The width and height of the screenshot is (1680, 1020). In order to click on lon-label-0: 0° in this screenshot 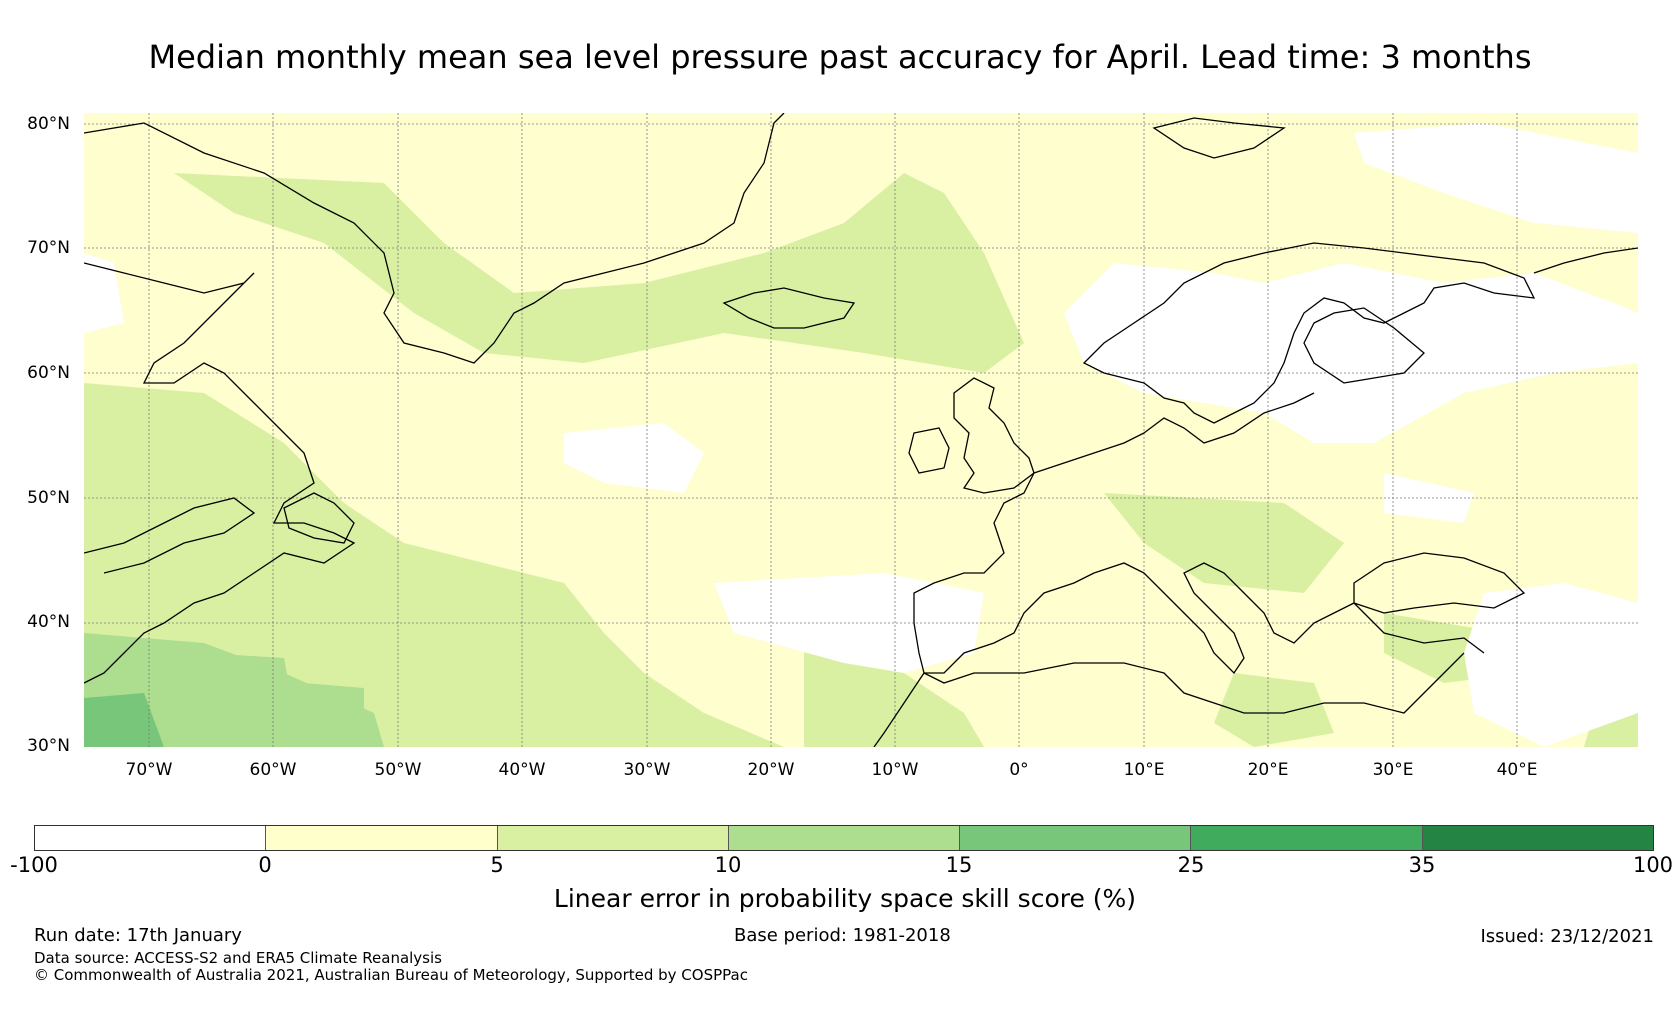, I will do `click(1019, 770)`.